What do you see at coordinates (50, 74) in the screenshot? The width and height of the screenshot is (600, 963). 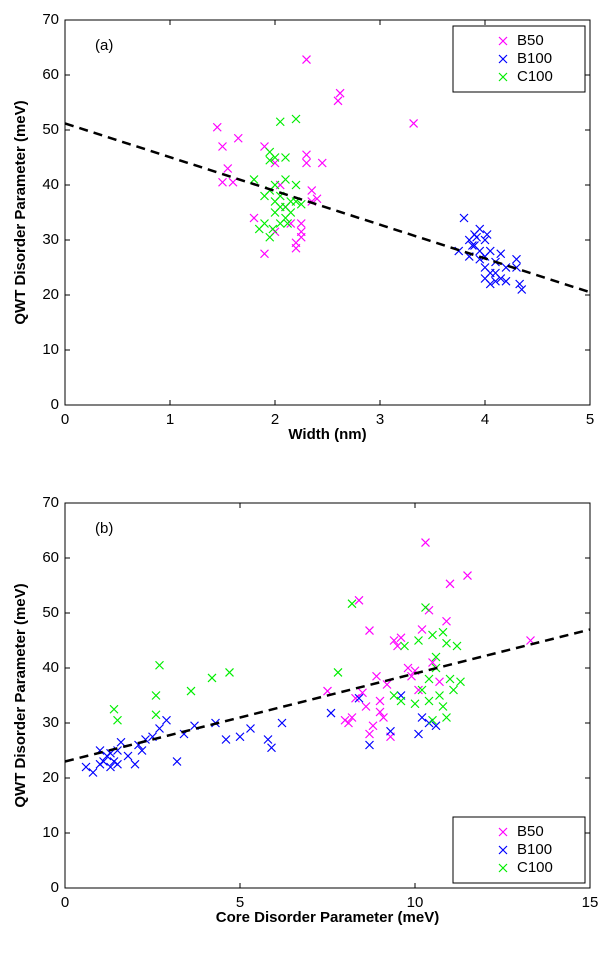 I see `y-tick-label: 60` at bounding box center [50, 74].